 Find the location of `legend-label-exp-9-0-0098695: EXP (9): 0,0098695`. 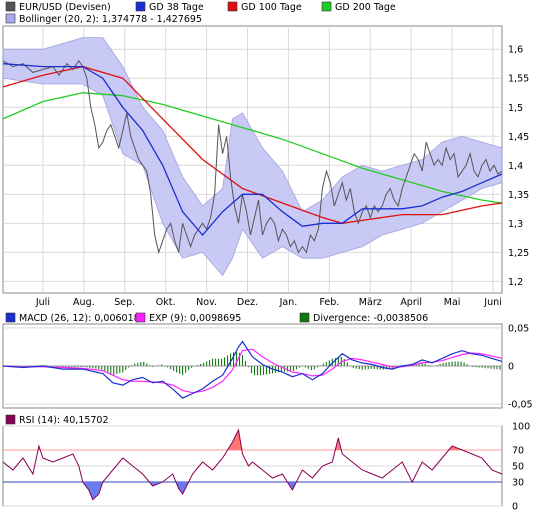

legend-label-exp-9-0-0098695: EXP (9): 0,0098695 is located at coordinates (195, 318).